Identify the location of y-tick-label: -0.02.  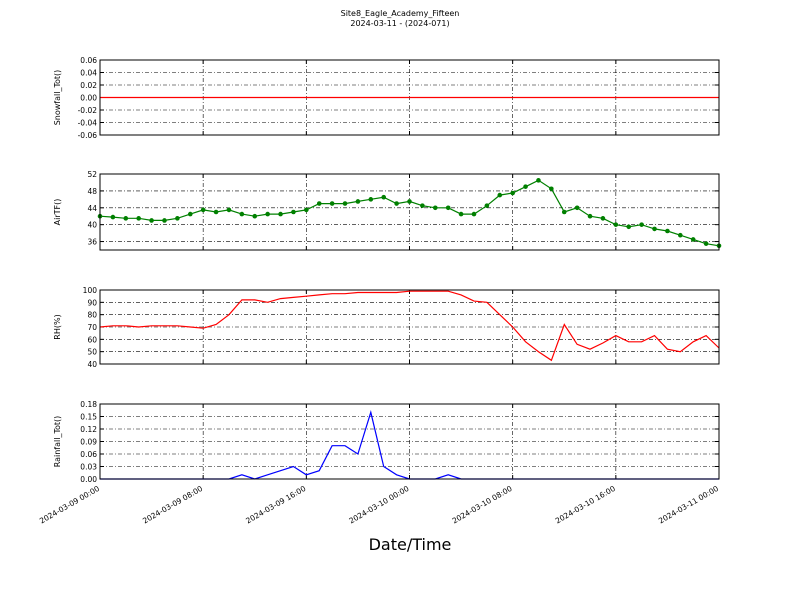
(88, 110).